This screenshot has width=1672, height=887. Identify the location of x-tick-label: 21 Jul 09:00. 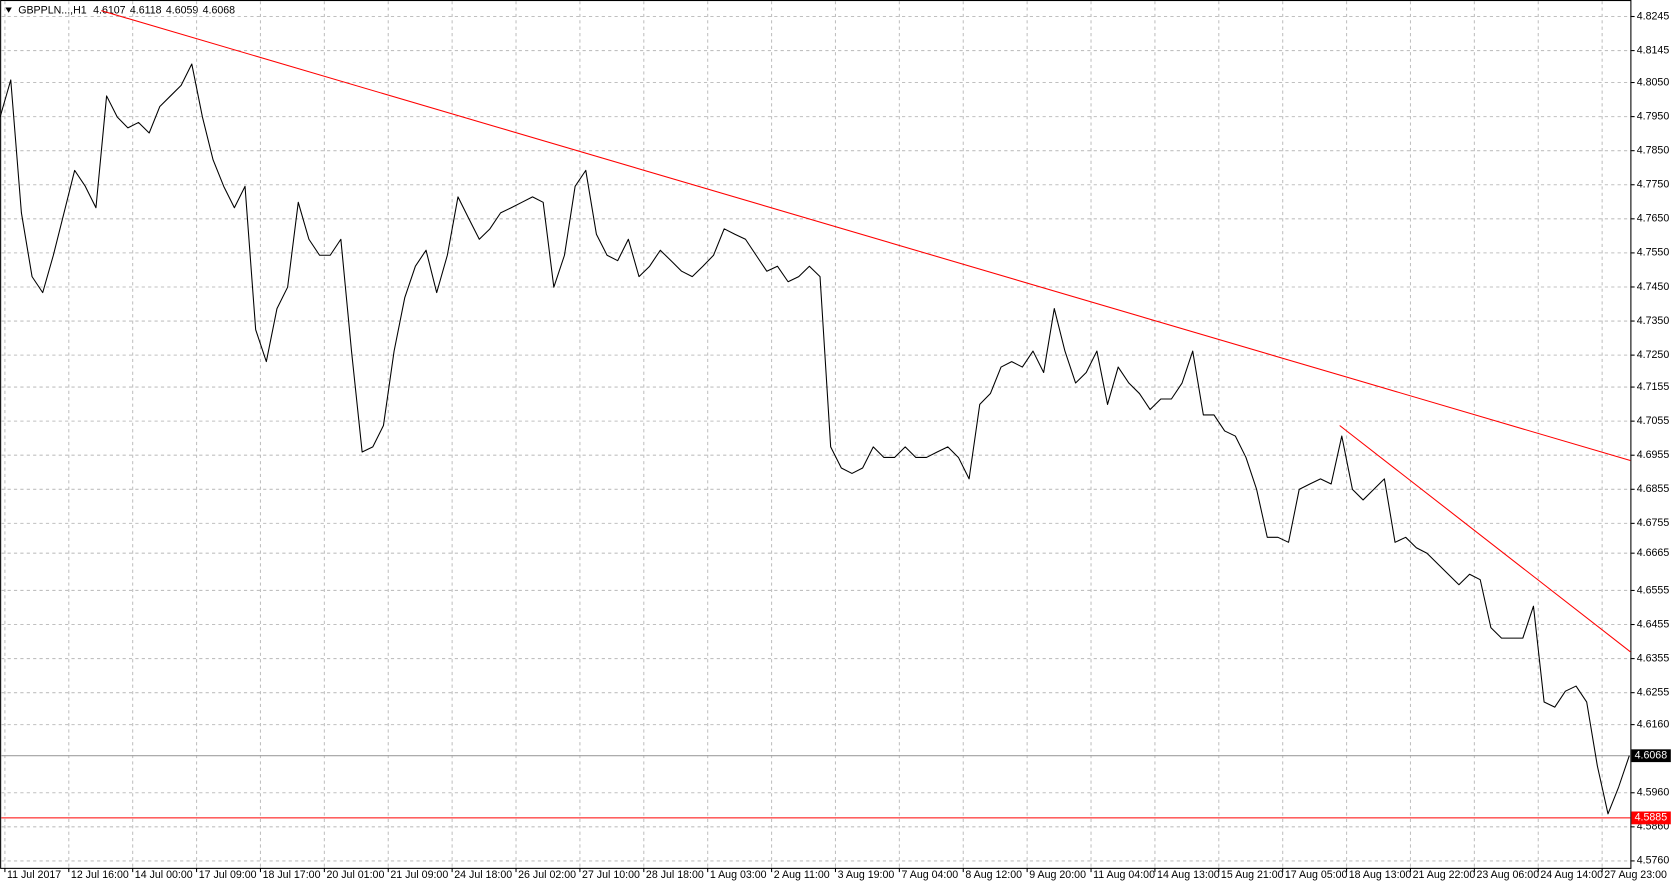
(419, 875).